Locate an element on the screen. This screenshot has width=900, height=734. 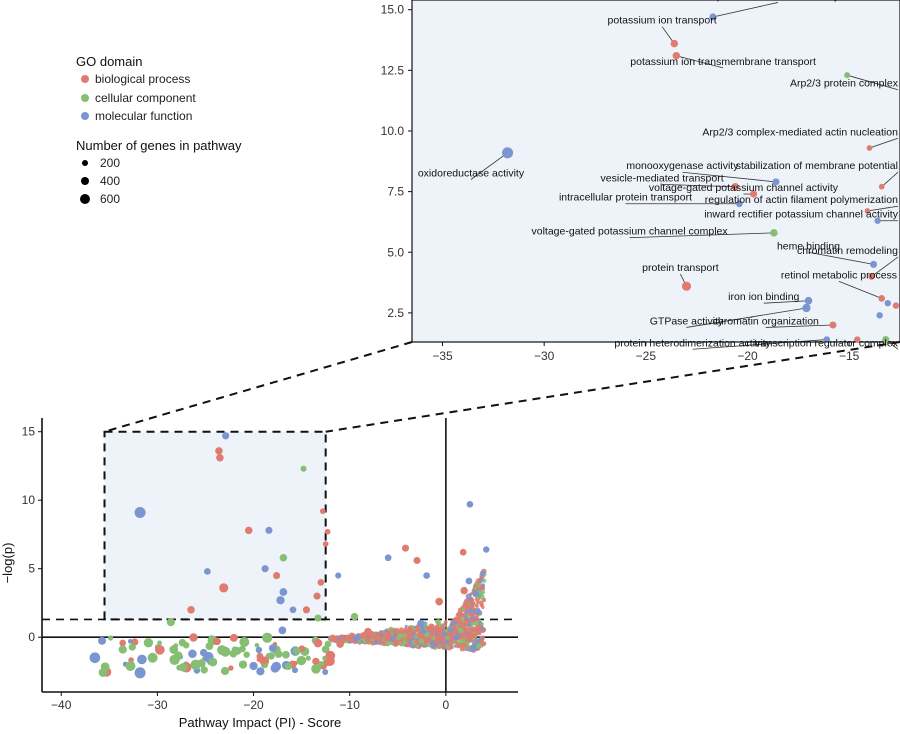
legend-swatch-bp is located at coordinates (85, 79).